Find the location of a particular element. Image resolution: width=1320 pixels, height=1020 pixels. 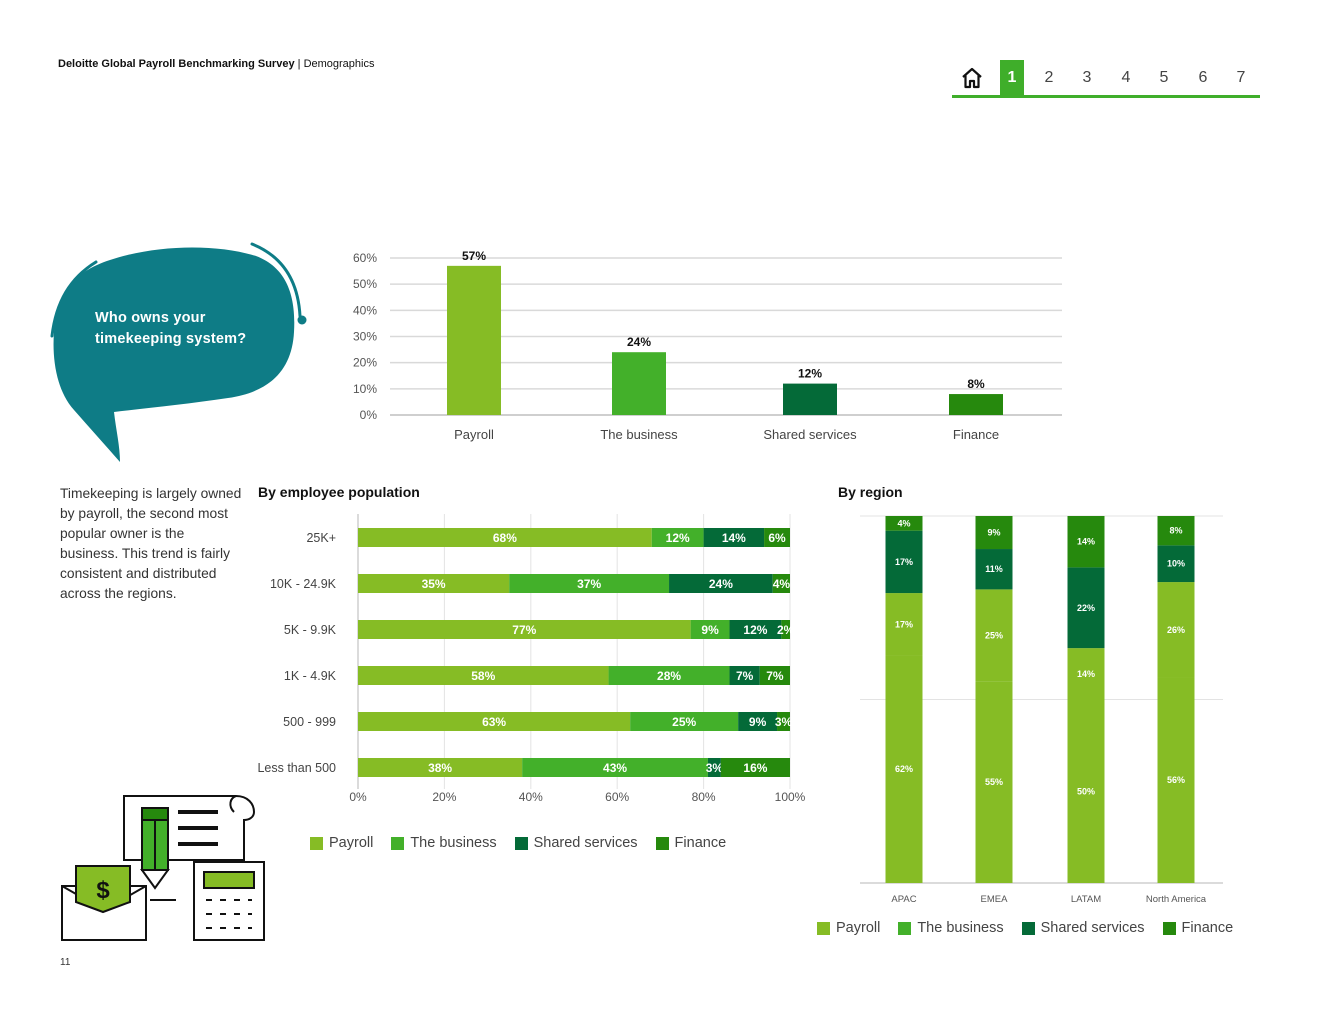

nav-page-6: 6 is located at coordinates (1203, 77).